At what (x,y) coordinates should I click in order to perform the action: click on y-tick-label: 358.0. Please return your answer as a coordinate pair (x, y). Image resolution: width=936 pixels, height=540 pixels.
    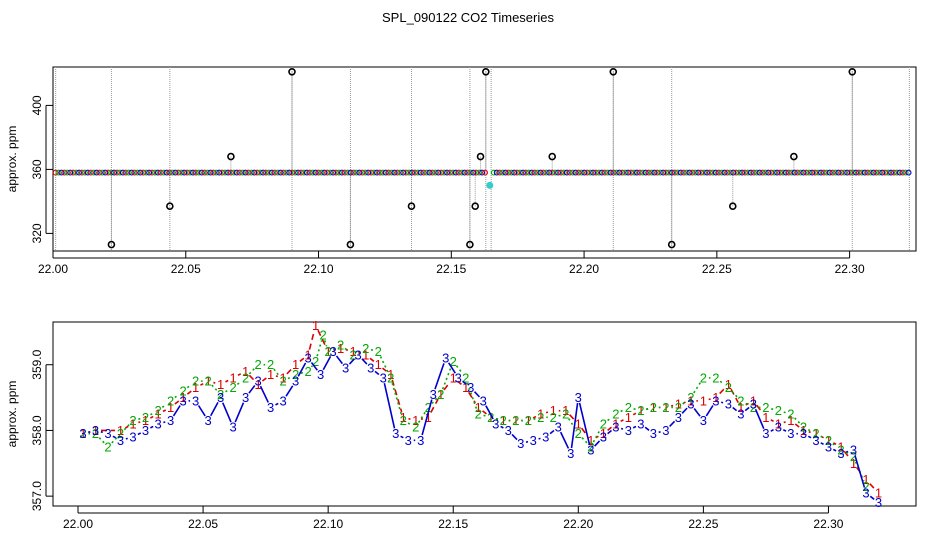
    Looking at the image, I should click on (37, 430).